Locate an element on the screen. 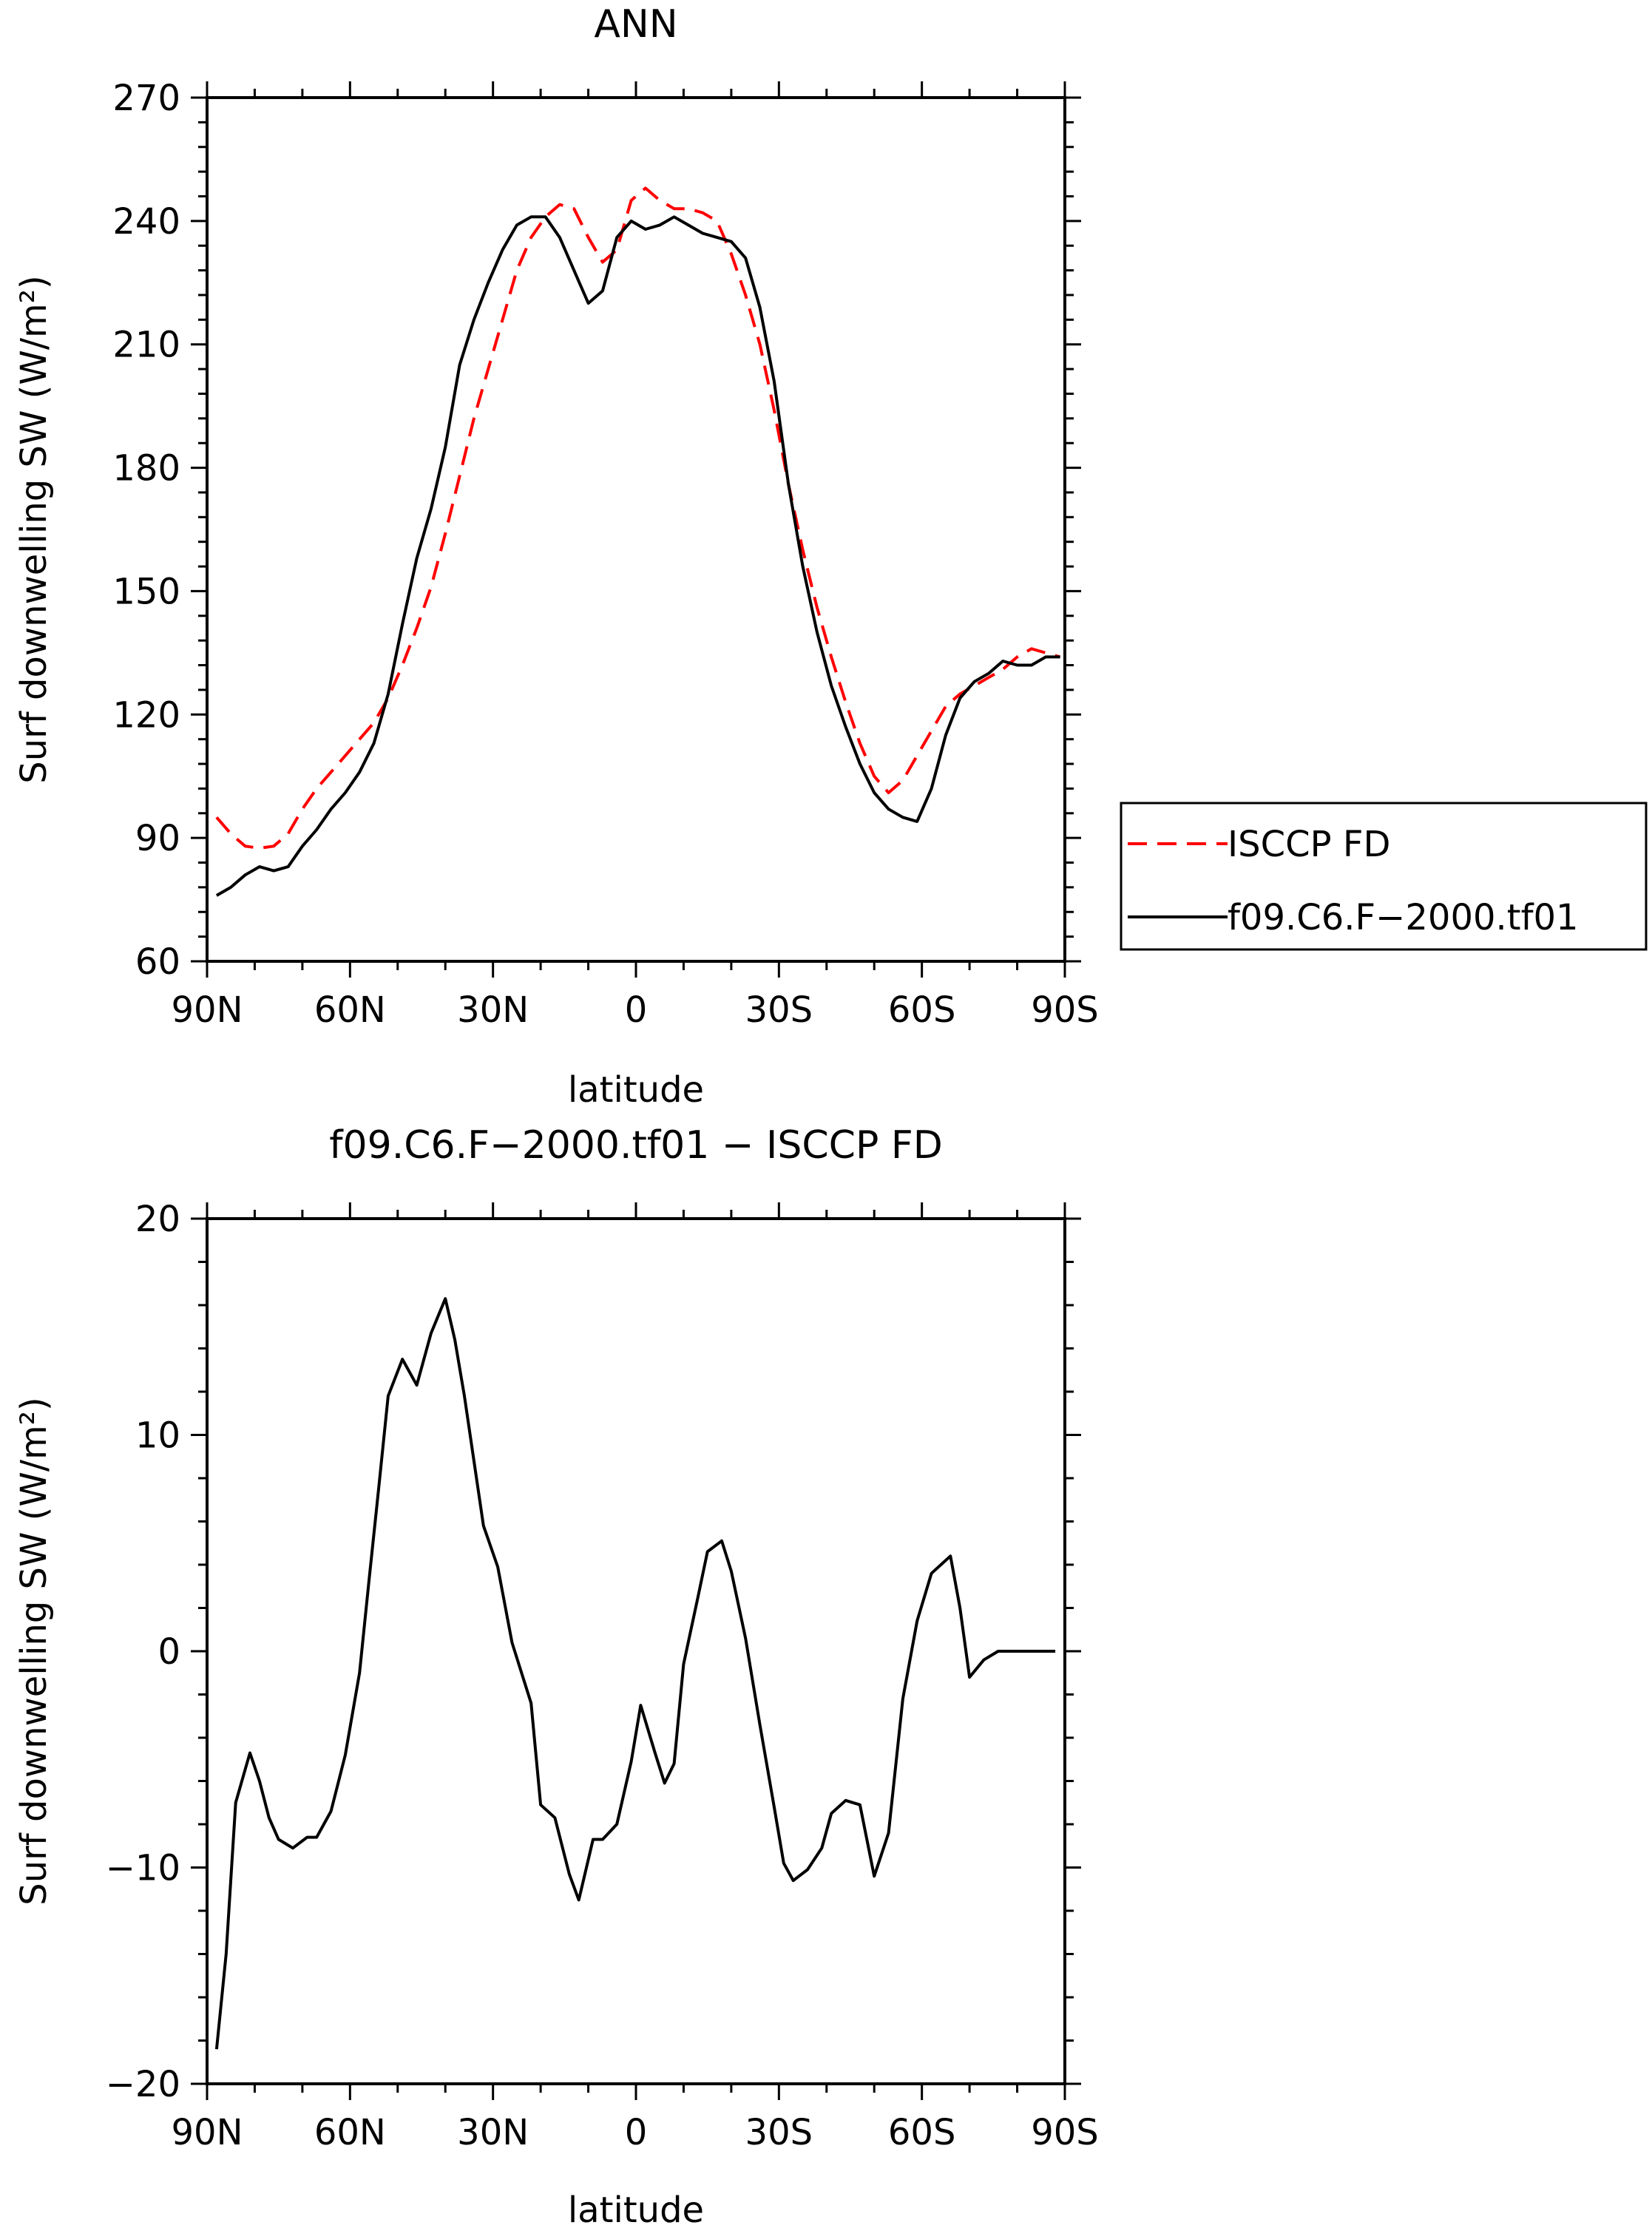 This screenshot has width=1652, height=2228. bottom-yaxis-label: Surf downwelling SW (W/m²) is located at coordinates (34, 1651).